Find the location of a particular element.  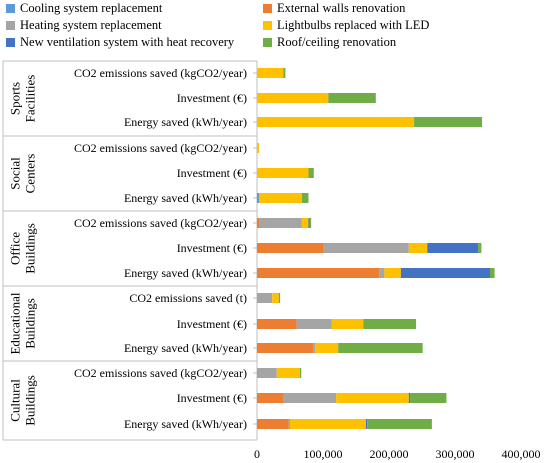

group-label-word: Facilities is located at coordinates (30, 99).